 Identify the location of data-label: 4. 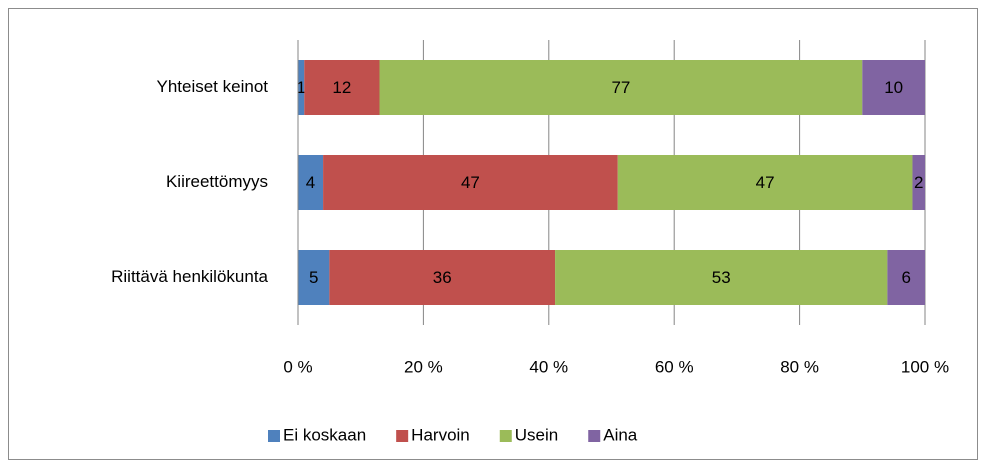
(310, 182).